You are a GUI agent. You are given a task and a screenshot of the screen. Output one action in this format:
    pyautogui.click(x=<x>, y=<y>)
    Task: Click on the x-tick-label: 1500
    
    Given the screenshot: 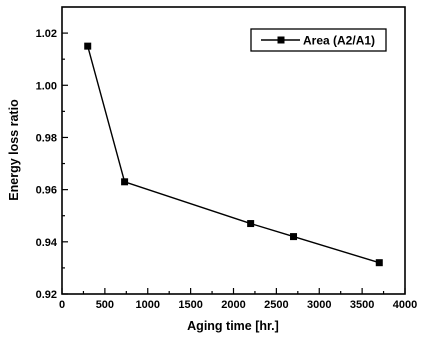 What is the action you would take?
    pyautogui.click(x=190, y=305)
    